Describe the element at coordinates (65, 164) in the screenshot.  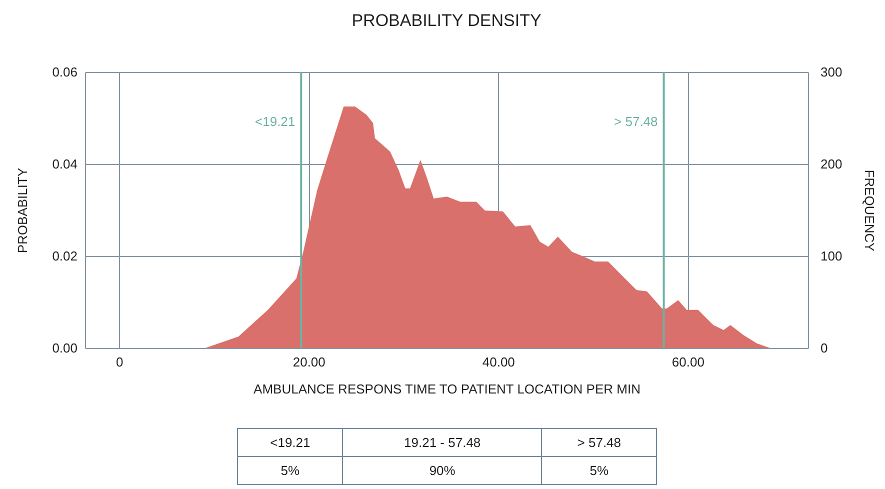
I see `y-tick-label: 0.04` at that location.